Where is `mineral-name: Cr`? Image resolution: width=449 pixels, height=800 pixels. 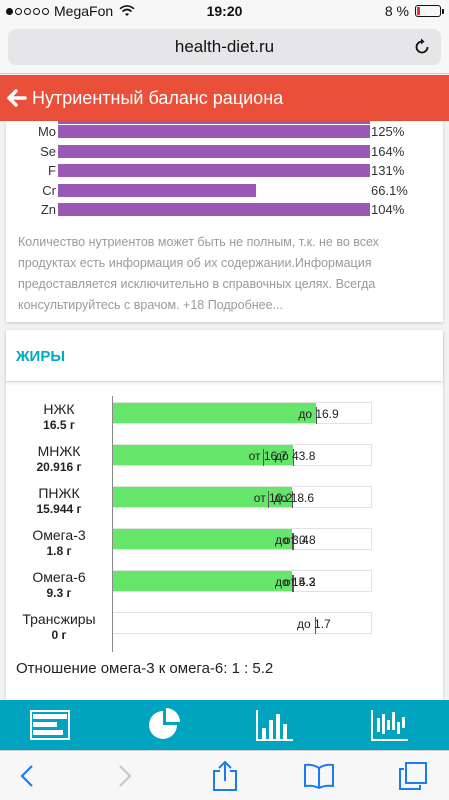
mineral-name: Cr is located at coordinates (49, 190).